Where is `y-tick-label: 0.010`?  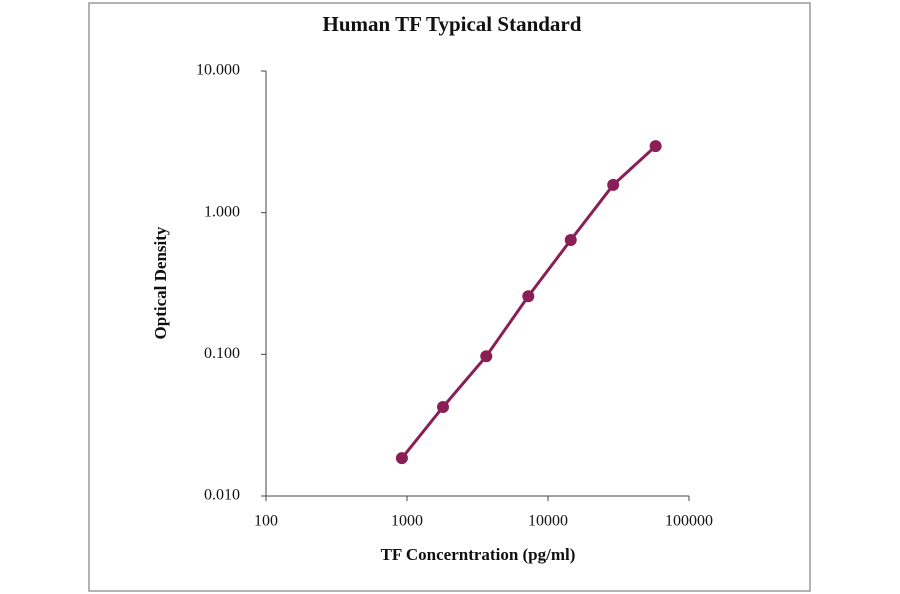
y-tick-label: 0.010 is located at coordinates (222, 495).